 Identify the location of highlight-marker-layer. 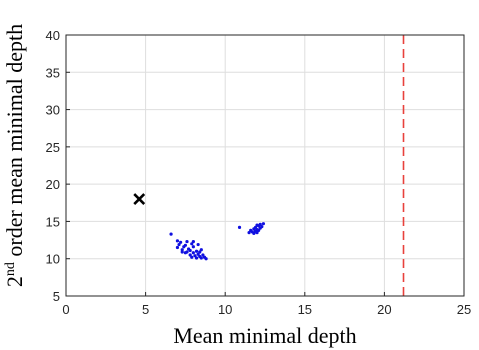
(139, 199).